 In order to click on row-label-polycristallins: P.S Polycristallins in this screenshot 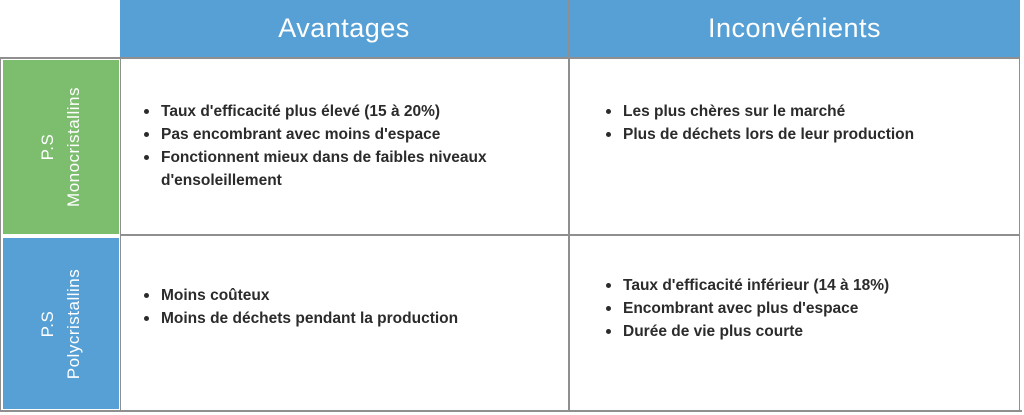, I will do `click(61, 323)`.